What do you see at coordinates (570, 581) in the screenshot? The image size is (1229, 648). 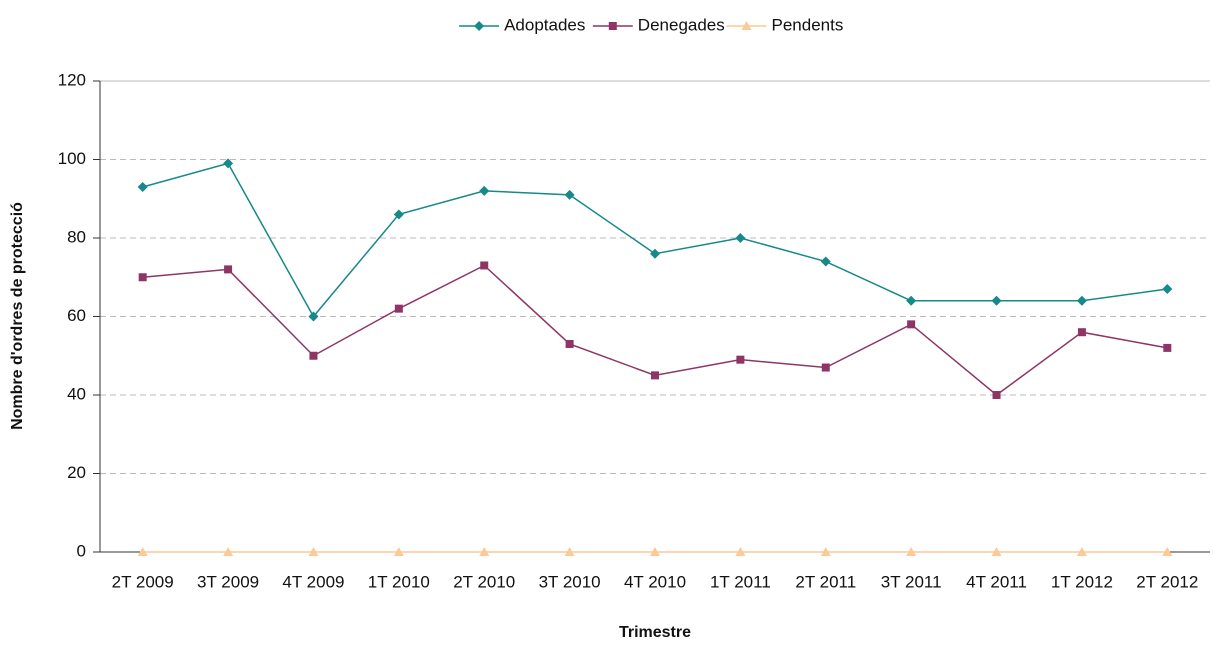 I see `x-tick-label: 3T 2010` at bounding box center [570, 581].